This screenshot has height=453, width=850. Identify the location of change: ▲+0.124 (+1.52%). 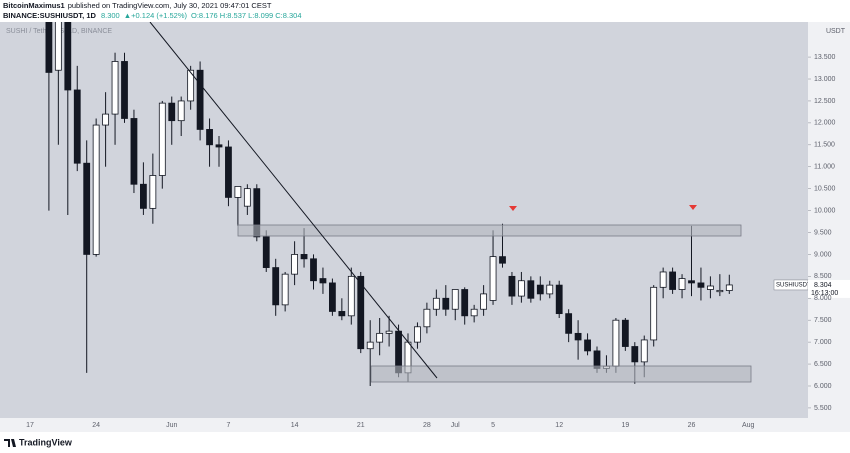
(156, 15).